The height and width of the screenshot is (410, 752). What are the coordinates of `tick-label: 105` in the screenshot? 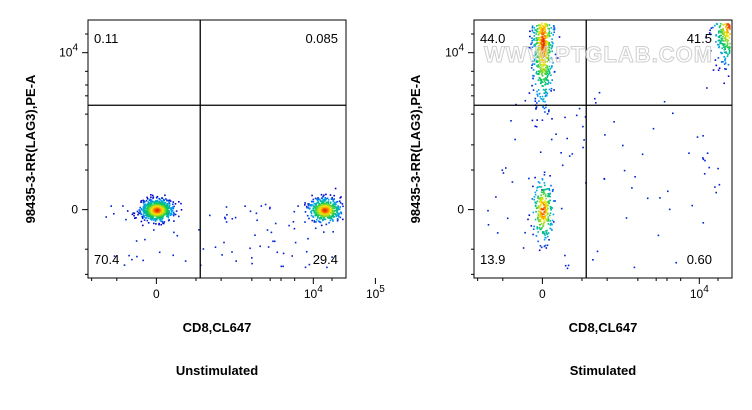 It's located at (375, 292).